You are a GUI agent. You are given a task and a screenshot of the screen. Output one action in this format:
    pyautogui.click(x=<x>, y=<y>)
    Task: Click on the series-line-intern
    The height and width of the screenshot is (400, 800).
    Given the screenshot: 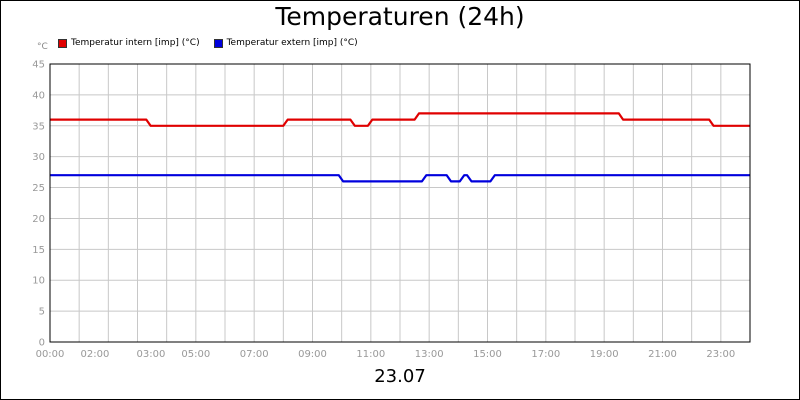 What is the action you would take?
    pyautogui.click(x=400, y=119)
    